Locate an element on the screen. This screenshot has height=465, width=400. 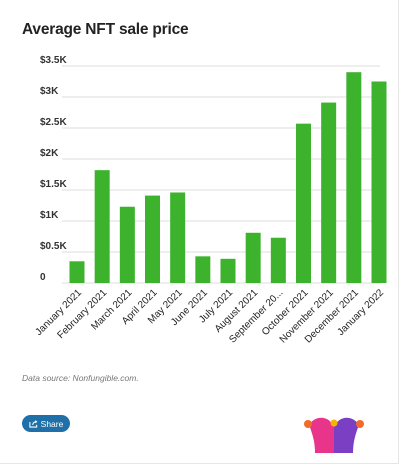
y-tick-label: $0.5K is located at coordinates (53, 246).